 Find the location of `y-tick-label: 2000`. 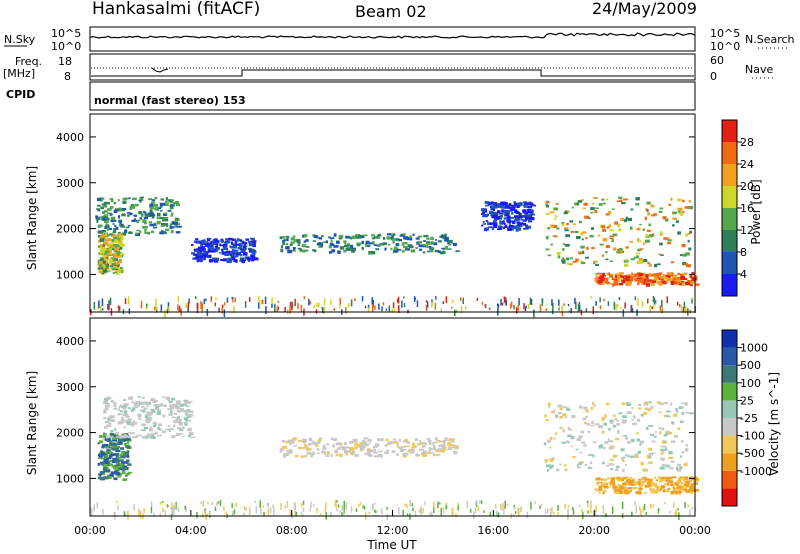

y-tick-label: 2000 is located at coordinates (70, 433).